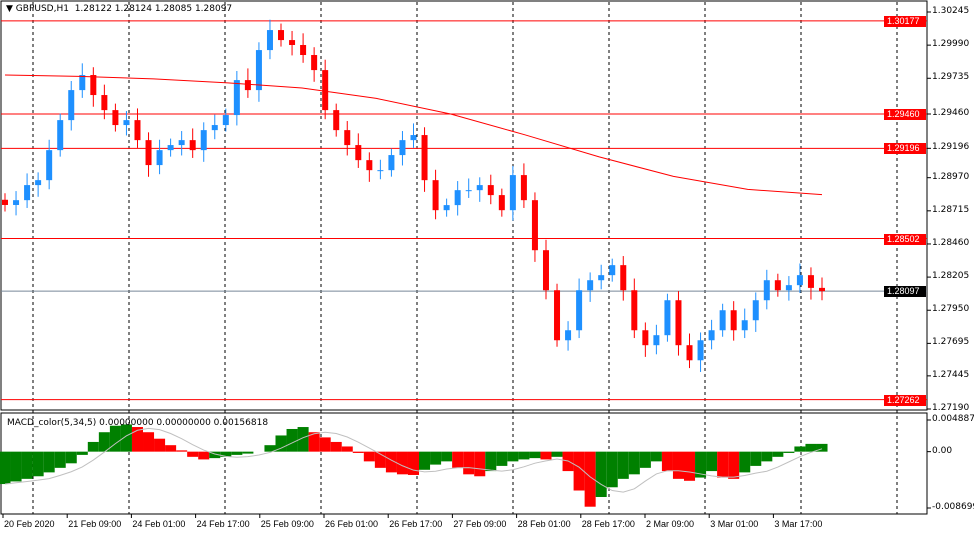 This screenshot has width=974, height=536. What do you see at coordinates (905, 21) in the screenshot?
I see `level-tag: 1.30177` at bounding box center [905, 21].